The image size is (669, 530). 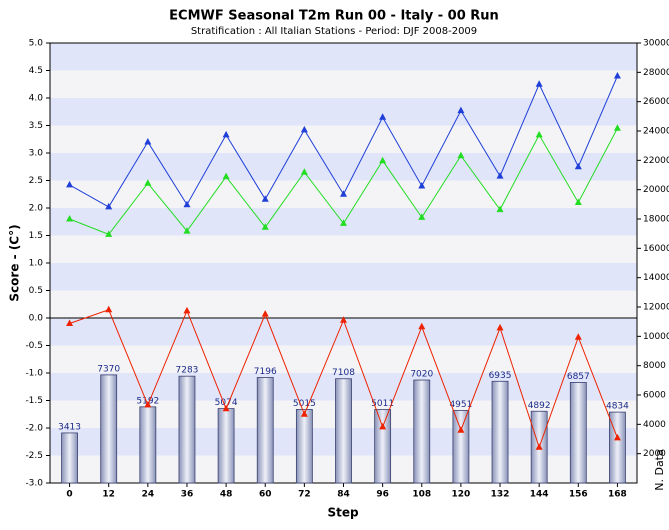 What do you see at coordinates (656, 44) in the screenshot?
I see `y2-tick-label: 30000` at bounding box center [656, 44].